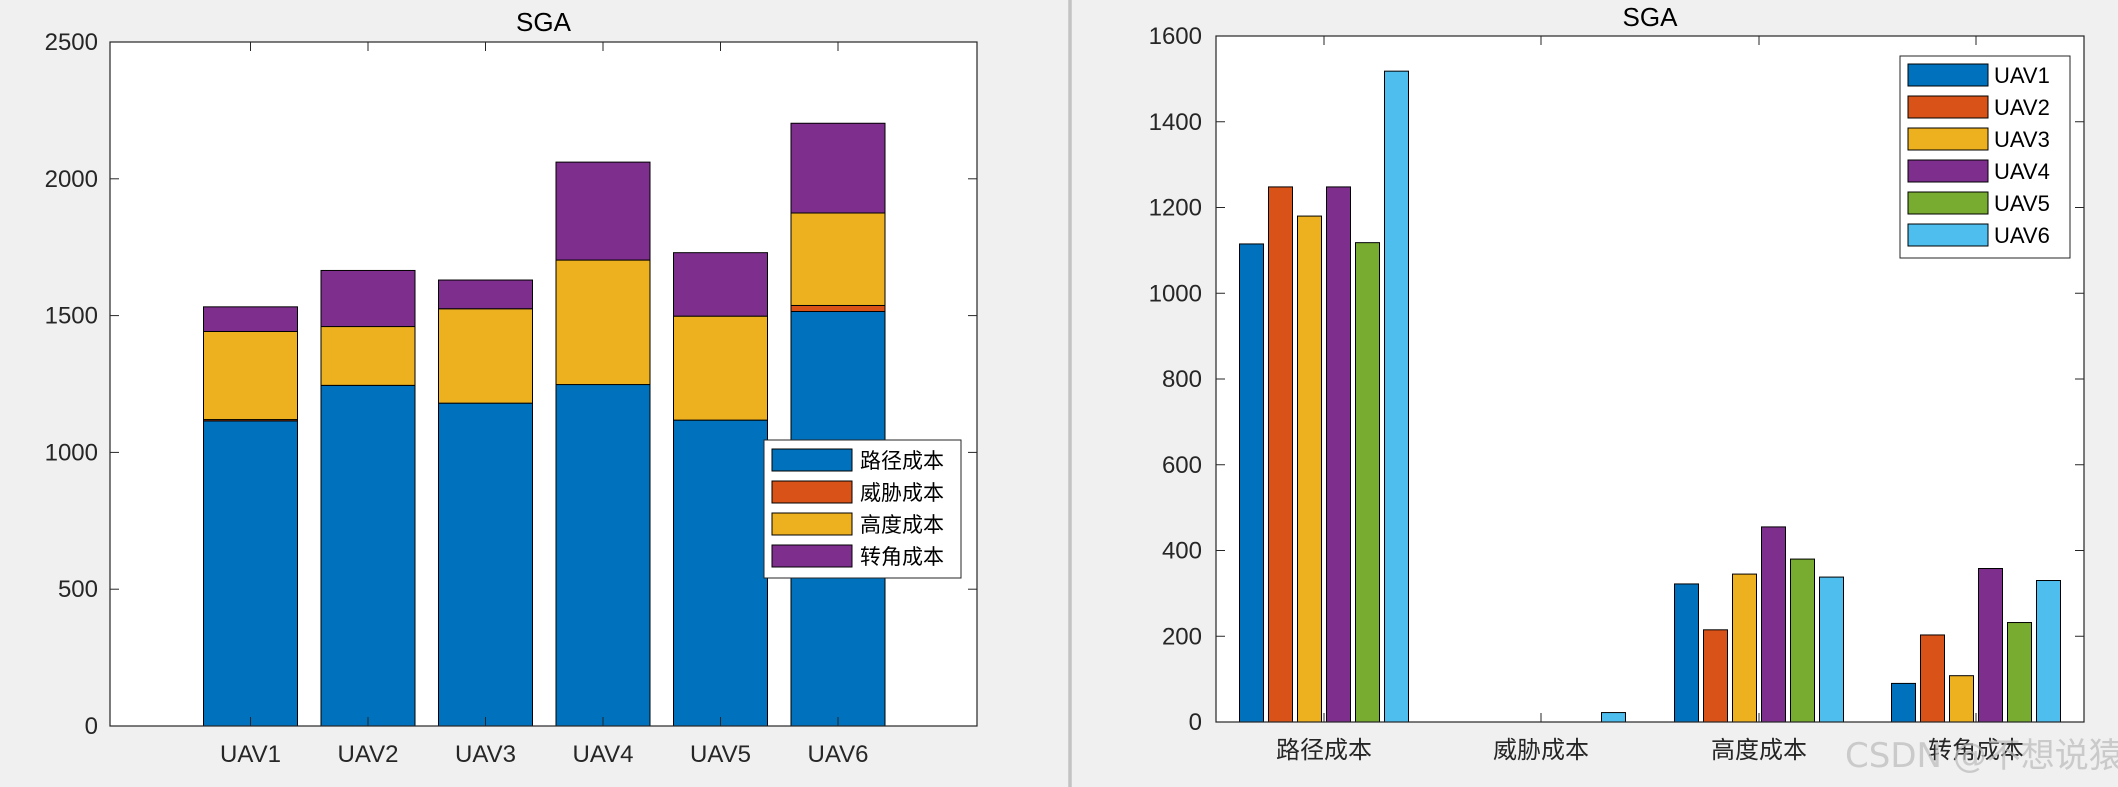 The image size is (2118, 787). What do you see at coordinates (1182, 551) in the screenshot?
I see `y-tick-label: 400` at bounding box center [1182, 551].